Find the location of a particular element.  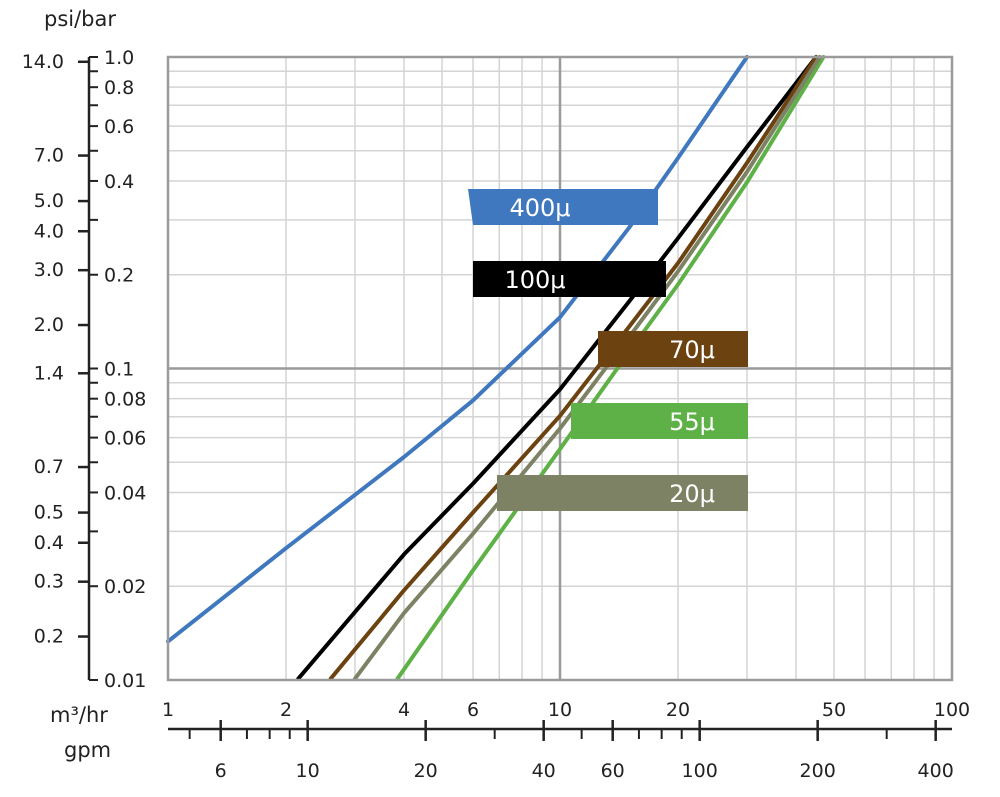

psi-tick-label: 3.0 is located at coordinates (49, 270).